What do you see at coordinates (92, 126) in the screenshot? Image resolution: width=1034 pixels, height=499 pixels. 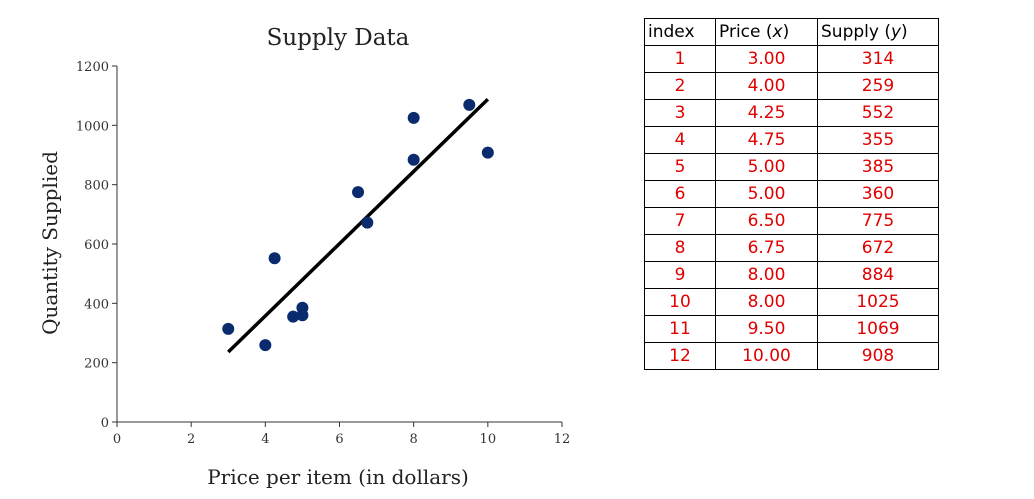 I see `y-tick-label: 1000` at bounding box center [92, 126].